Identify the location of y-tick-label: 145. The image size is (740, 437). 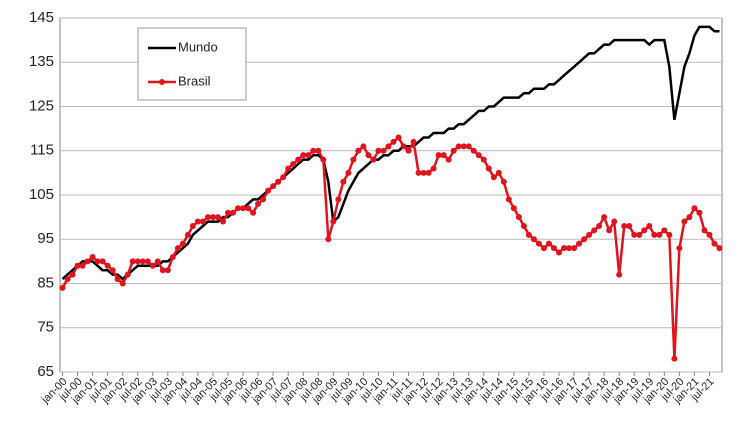
(41, 17).